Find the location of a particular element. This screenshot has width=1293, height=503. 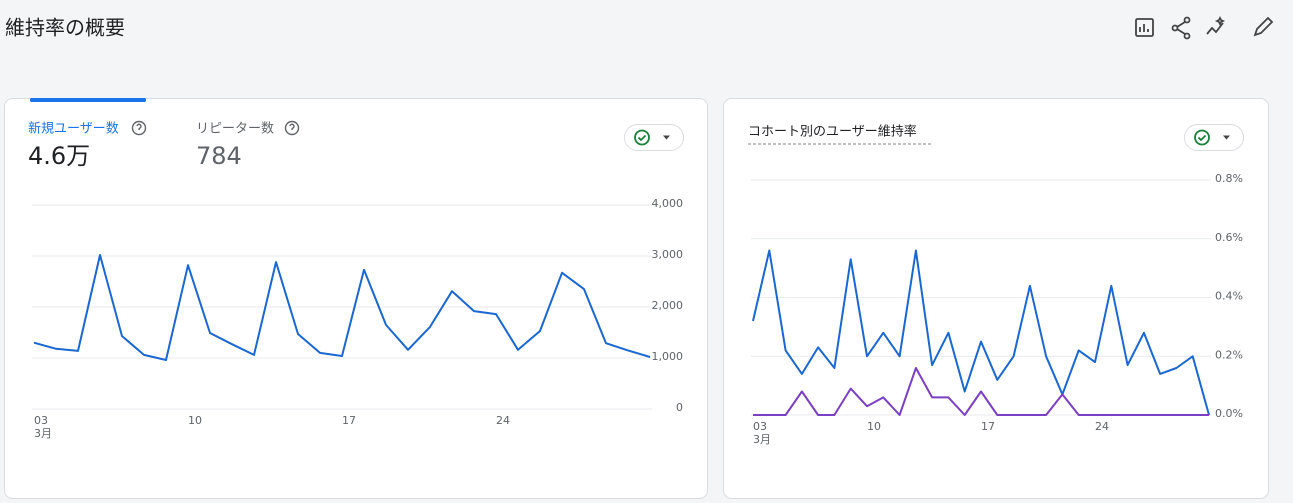

metric-tab: リピーター数 784 is located at coordinates (248, 145).